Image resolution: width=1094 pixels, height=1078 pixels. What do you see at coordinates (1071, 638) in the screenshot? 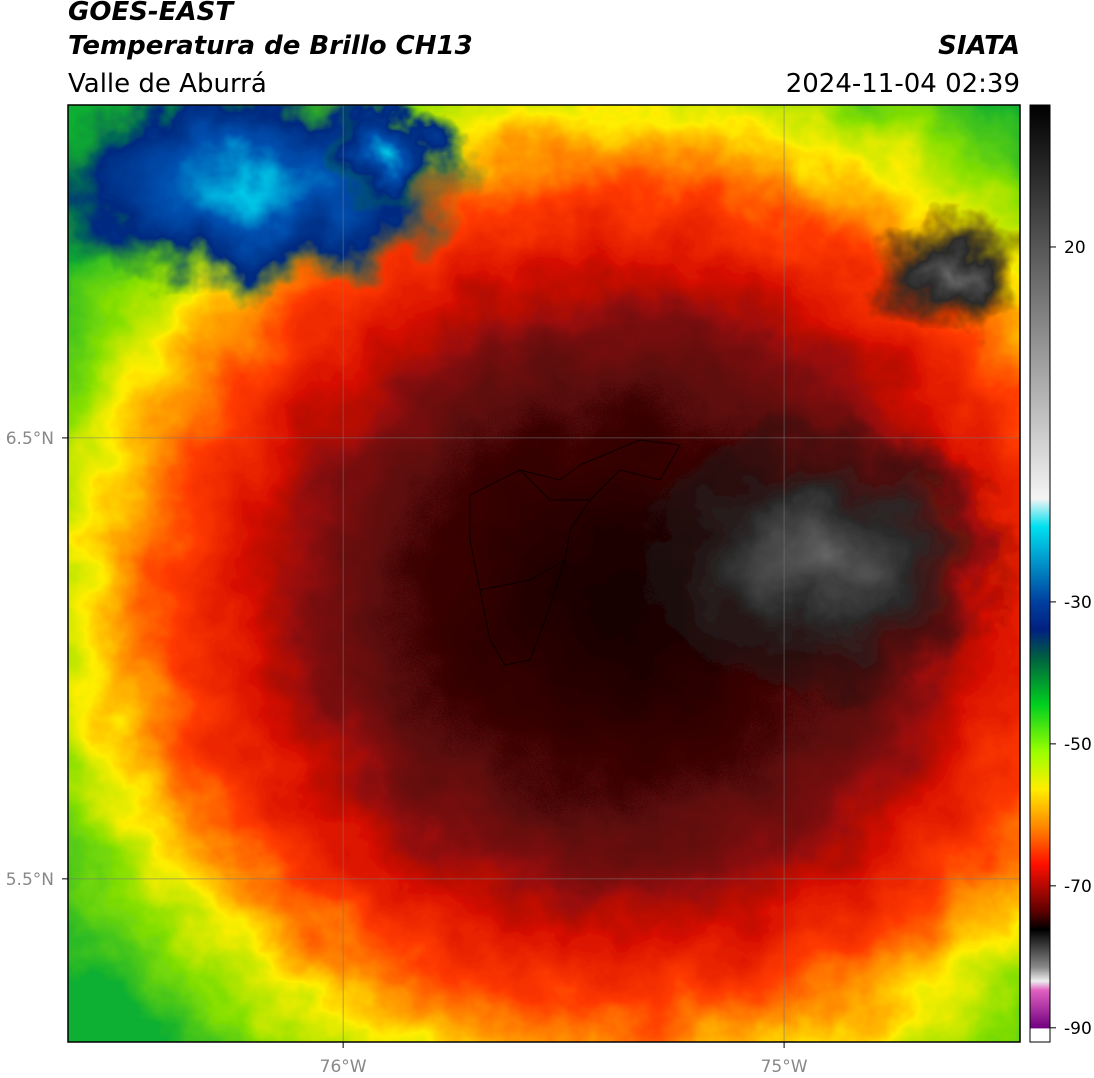
I see `colorbar-ticks: 20 -30 -50 -70 -90` at bounding box center [1071, 638].